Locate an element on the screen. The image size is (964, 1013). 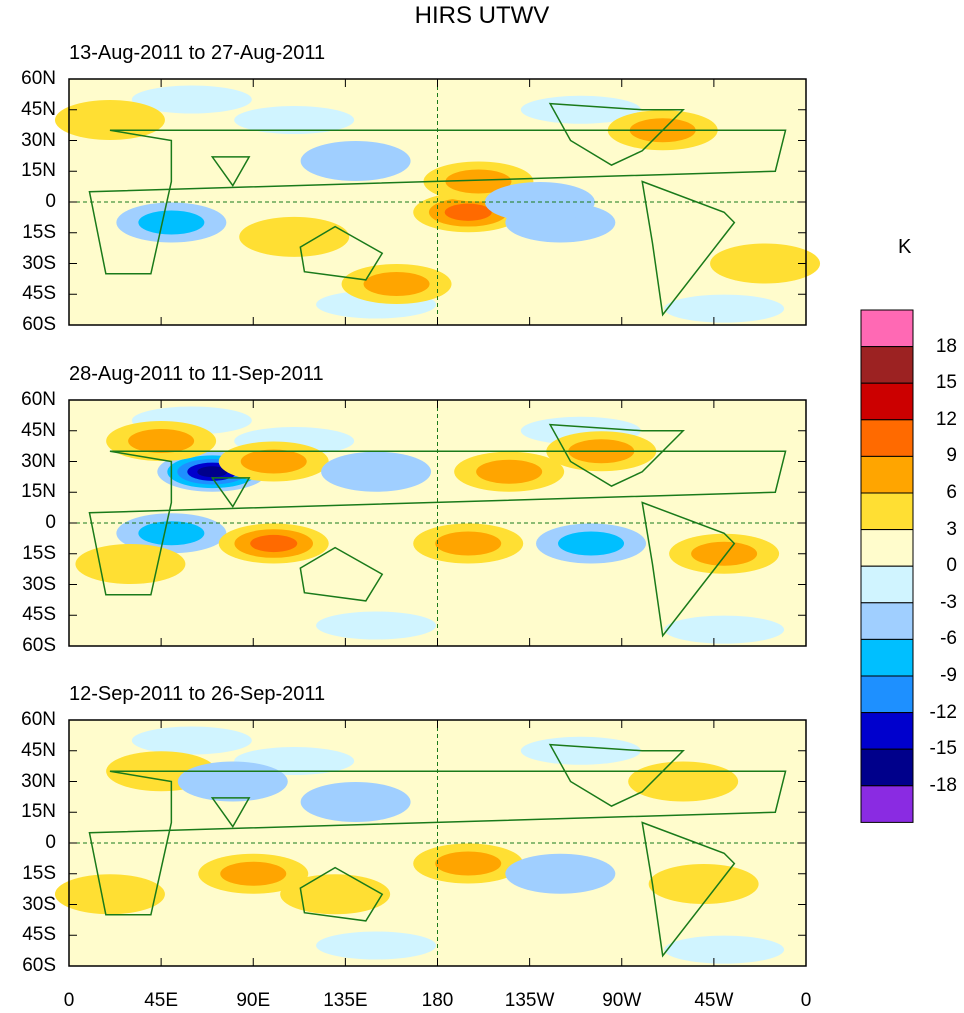
lon-tick-label: 135E is located at coordinates (345, 1000).